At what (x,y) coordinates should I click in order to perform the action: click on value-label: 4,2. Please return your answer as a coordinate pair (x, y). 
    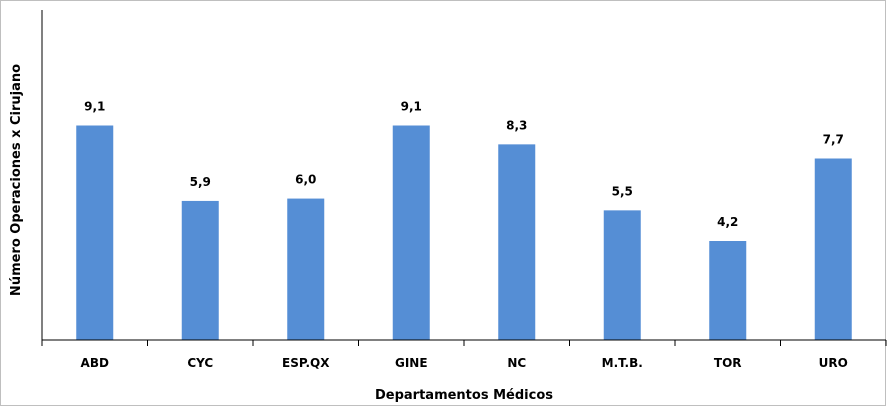
    Looking at the image, I should click on (727, 222).